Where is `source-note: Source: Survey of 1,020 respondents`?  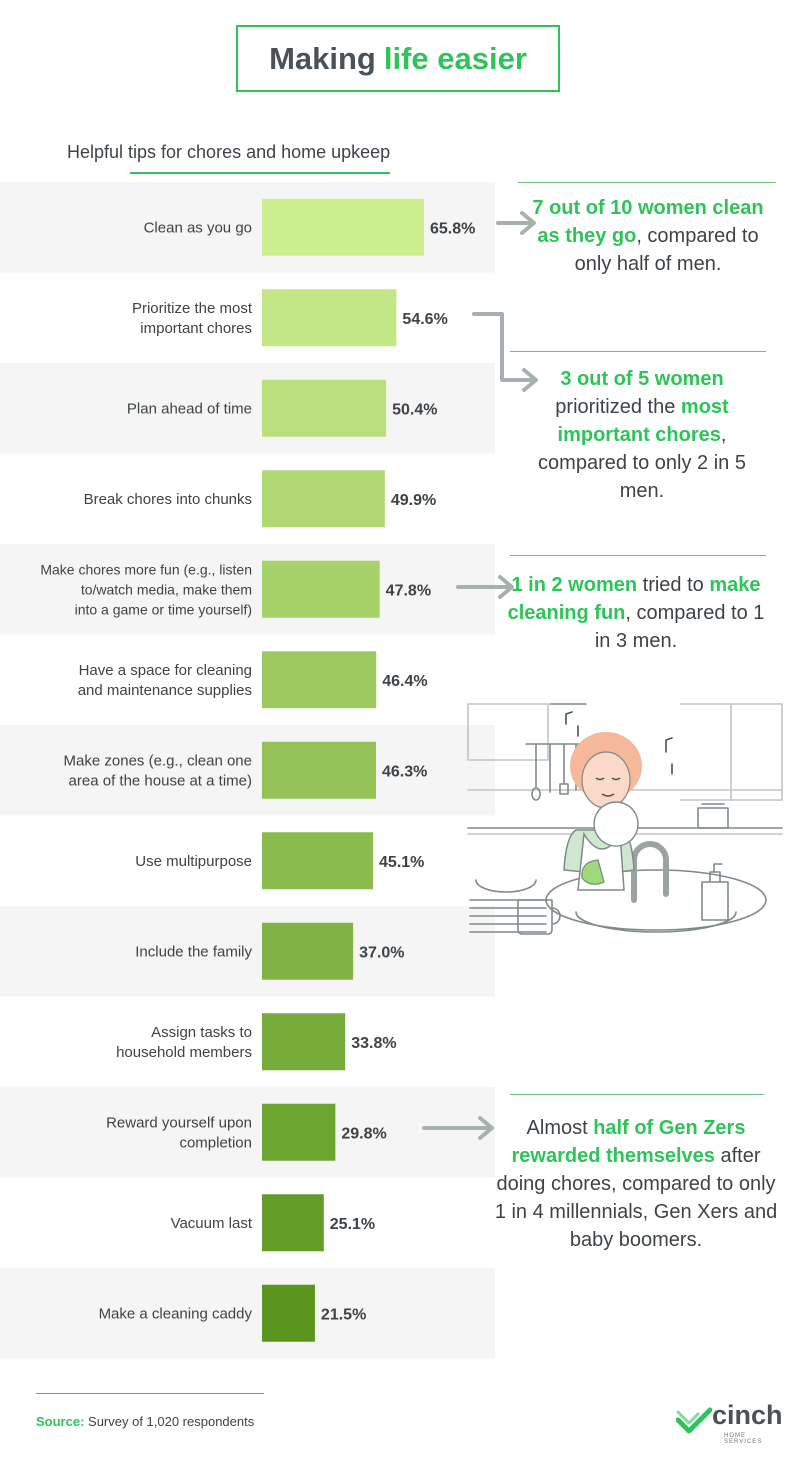
source-note: Source: Survey of 1,020 respondents is located at coordinates (145, 1421).